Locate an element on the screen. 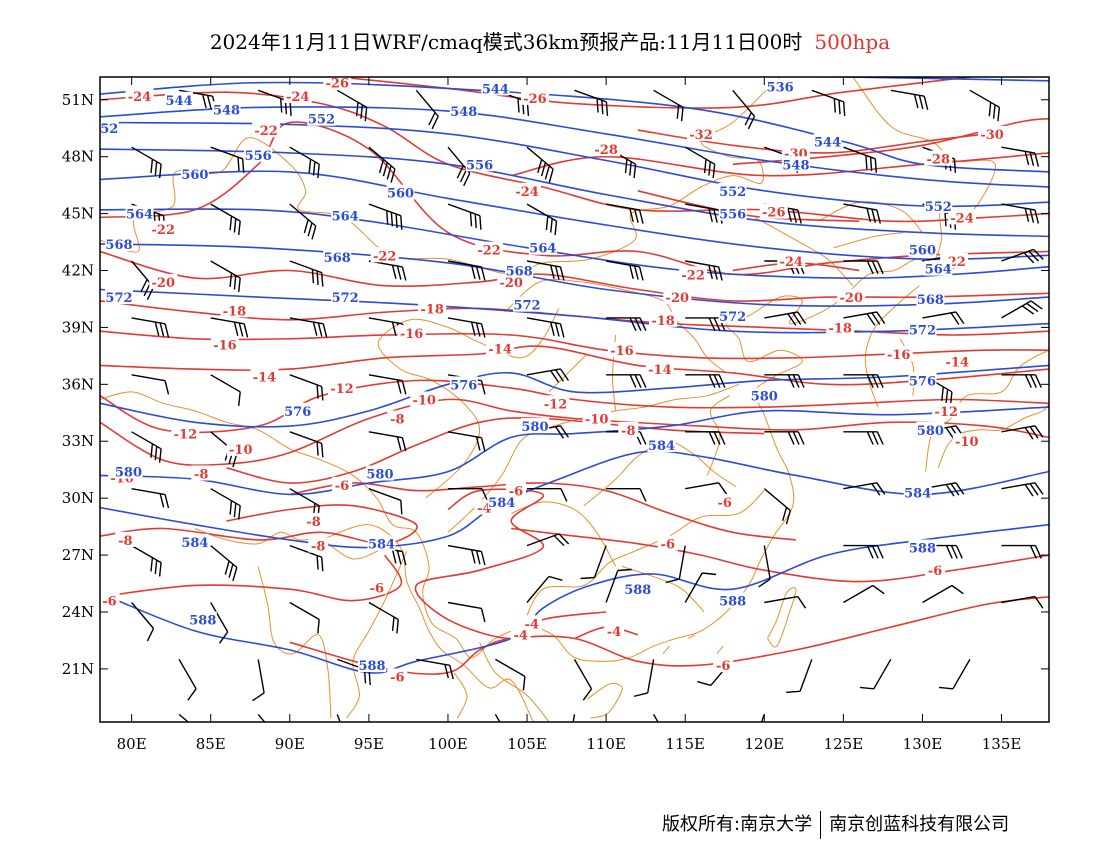 Image resolution: width=1100 pixels, height=850 pixels. height-contour-label: 548 is located at coordinates (795, 165).